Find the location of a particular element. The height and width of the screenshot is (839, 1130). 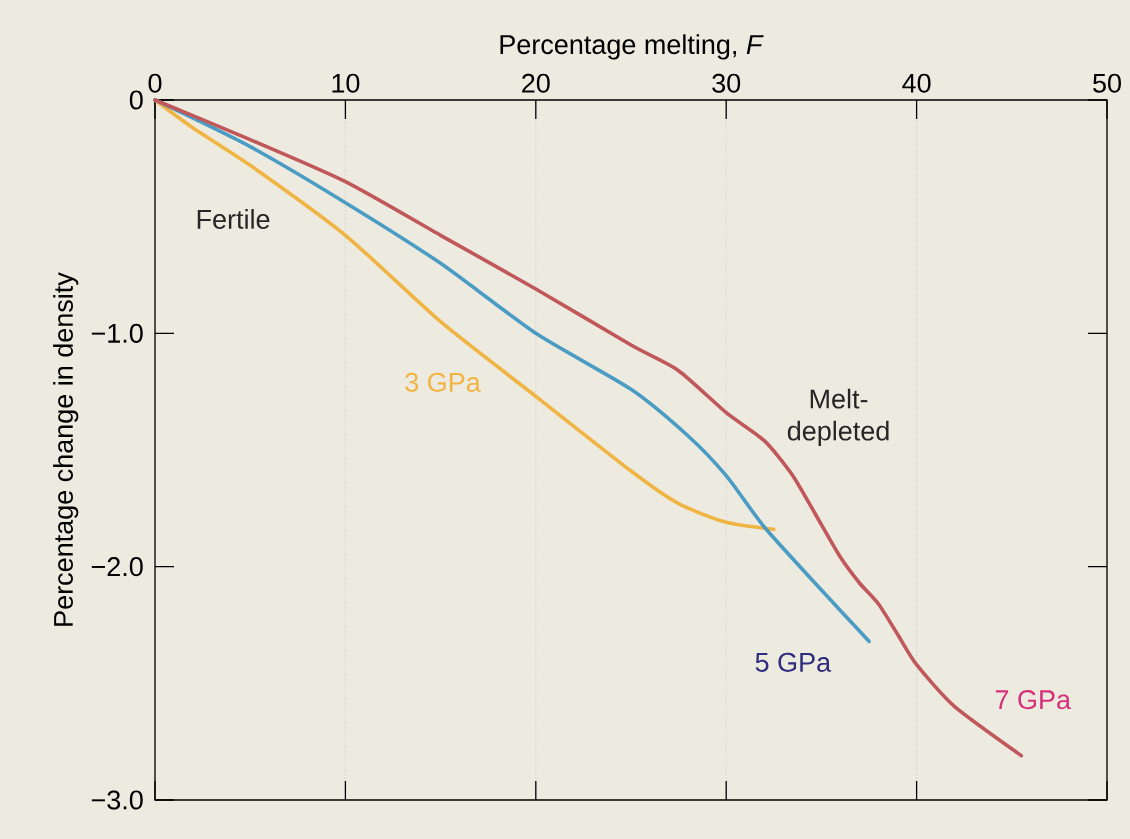

x-tick-label: 10 is located at coordinates (346, 83).